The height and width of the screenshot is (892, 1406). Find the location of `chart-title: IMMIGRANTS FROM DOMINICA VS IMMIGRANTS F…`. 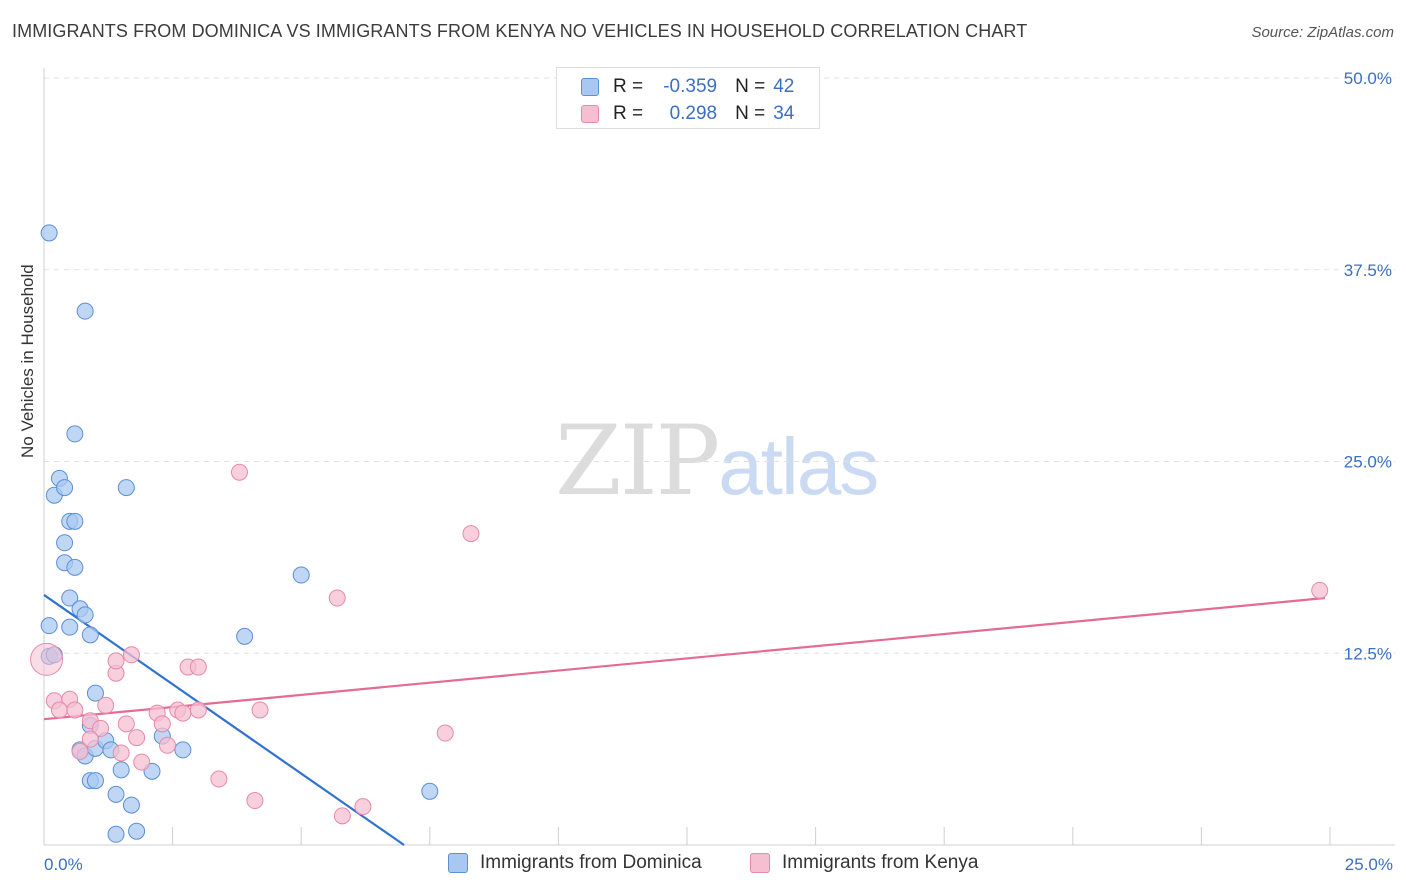

chart-title: IMMIGRANTS FROM DOMINICA VS IMMIGRANTS F… is located at coordinates (520, 31).